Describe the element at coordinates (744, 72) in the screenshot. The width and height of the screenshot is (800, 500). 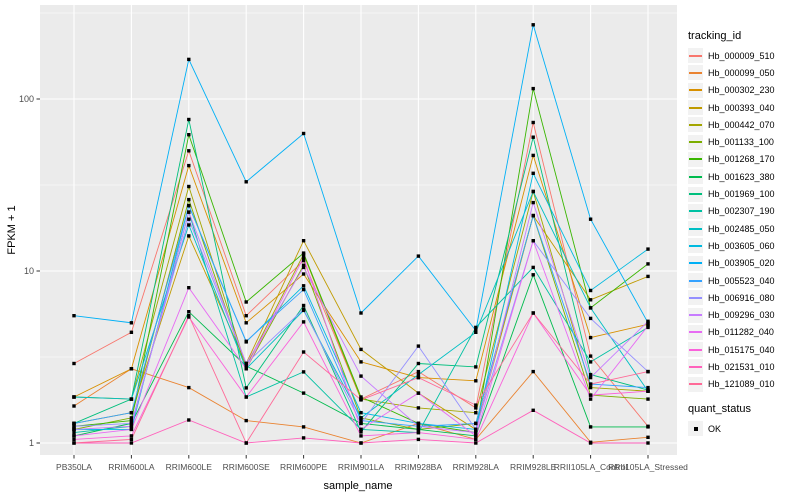
I see `legend-item-Hb_000099_050: Hb_000099_050` at that location.